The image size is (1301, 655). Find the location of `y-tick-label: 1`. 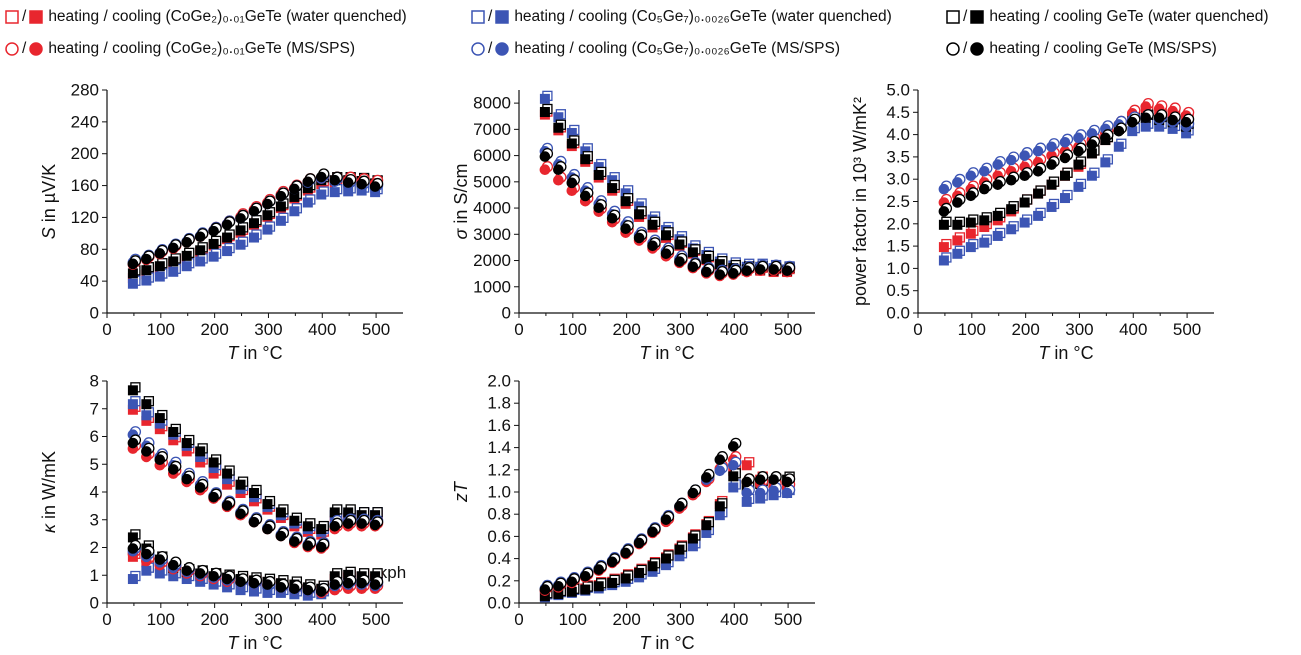

y-tick-label: 1 is located at coordinates (94, 575).